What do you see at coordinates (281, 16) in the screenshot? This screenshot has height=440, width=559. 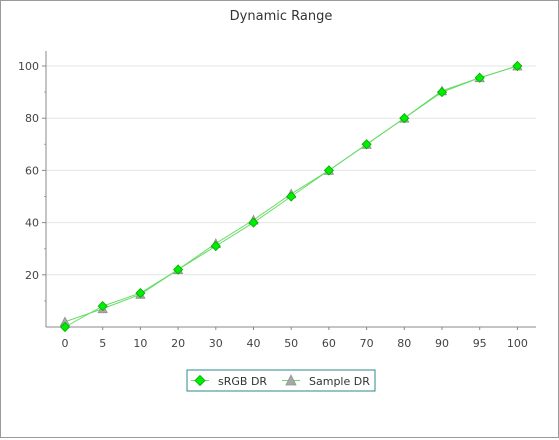 I see `chart-title: Dynamic Range` at bounding box center [281, 16].